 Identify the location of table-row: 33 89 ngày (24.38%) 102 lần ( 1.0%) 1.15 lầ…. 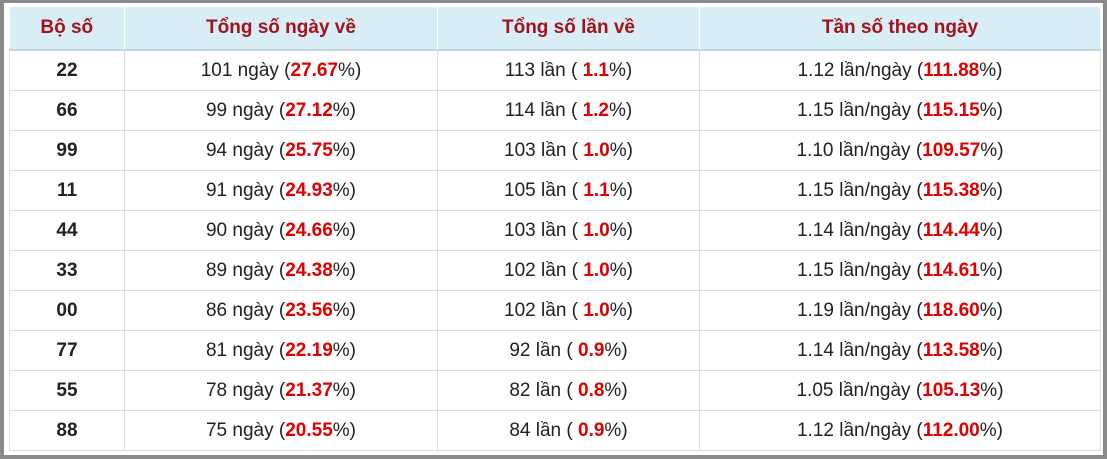
(555, 270).